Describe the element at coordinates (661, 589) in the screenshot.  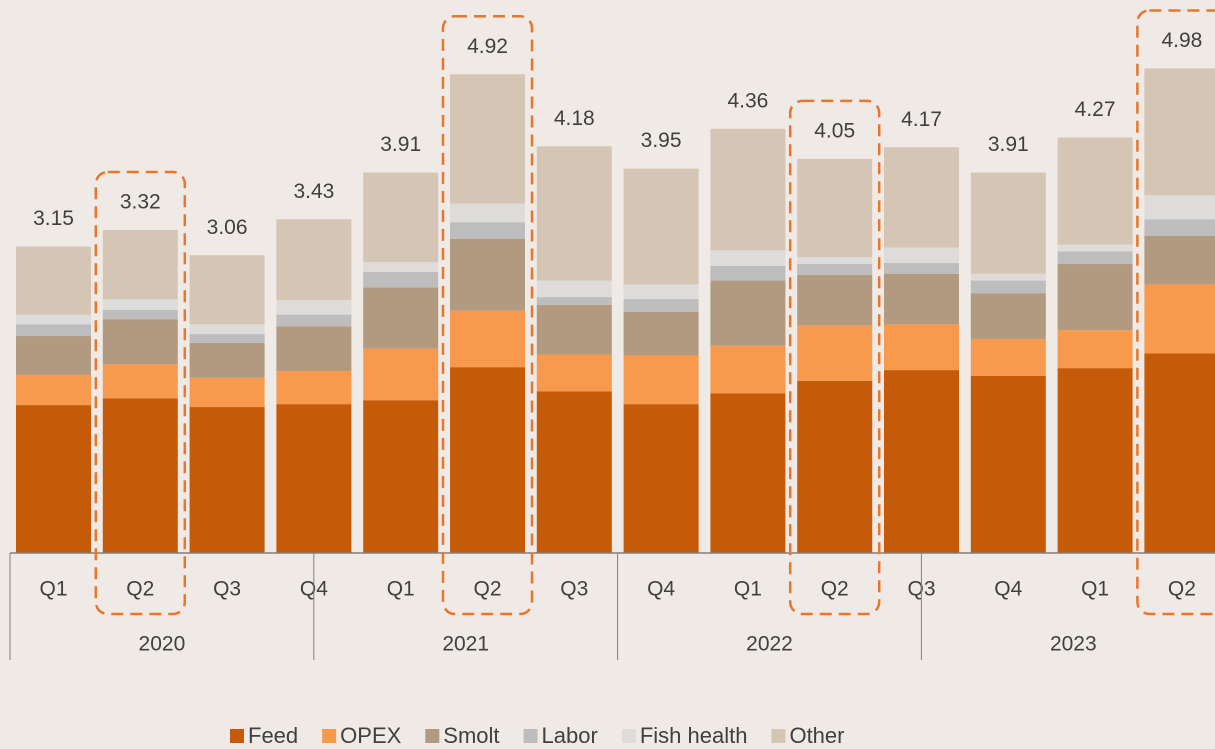
I see `x-tick-label: Q4` at that location.